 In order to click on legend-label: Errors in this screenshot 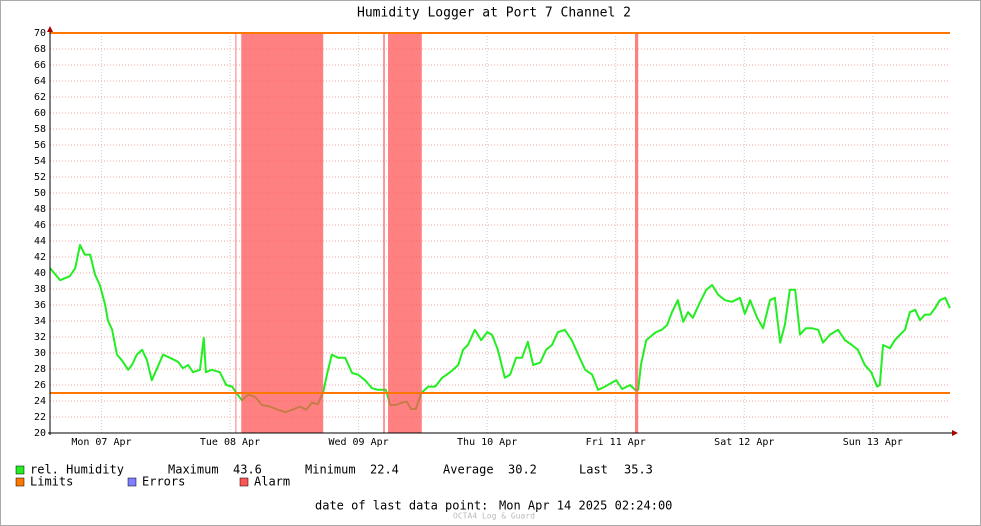, I will do `click(163, 482)`.